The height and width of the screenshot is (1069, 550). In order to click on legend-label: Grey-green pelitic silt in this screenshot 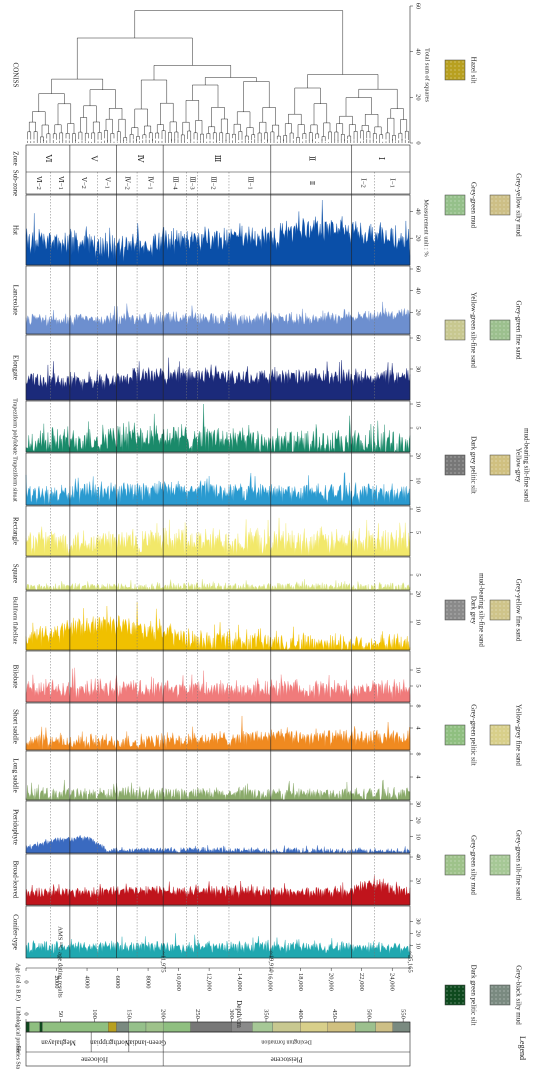, I will do `click(473, 734)`.